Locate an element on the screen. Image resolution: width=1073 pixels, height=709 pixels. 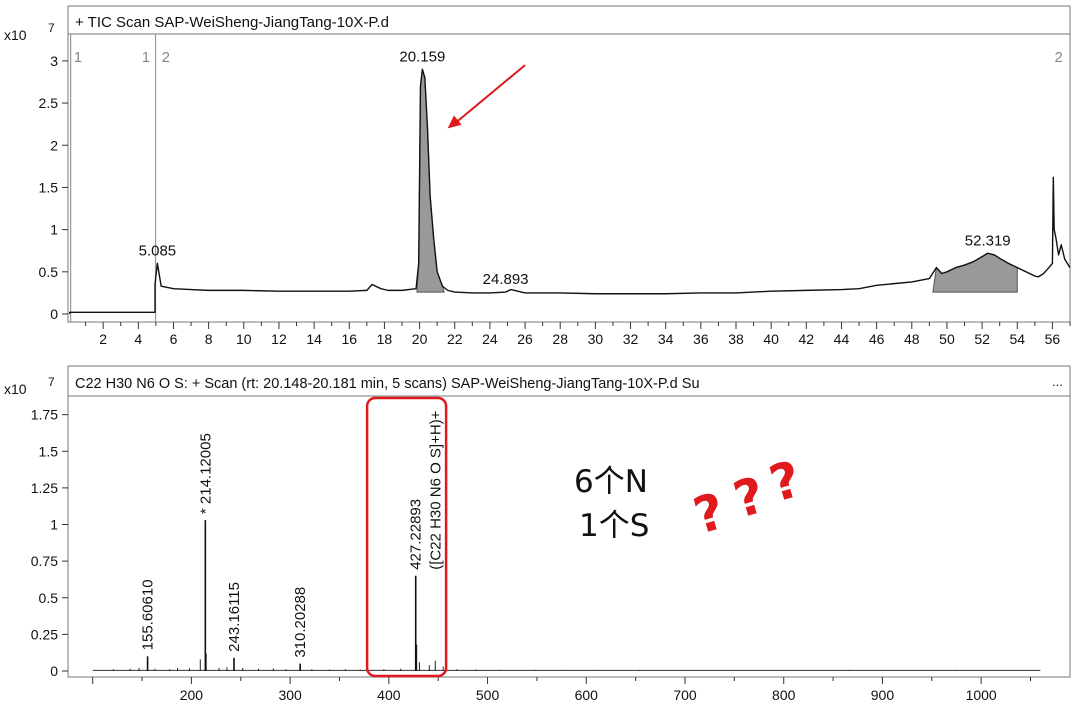
tic-x-tick-label: 2 is located at coordinates (103, 339).